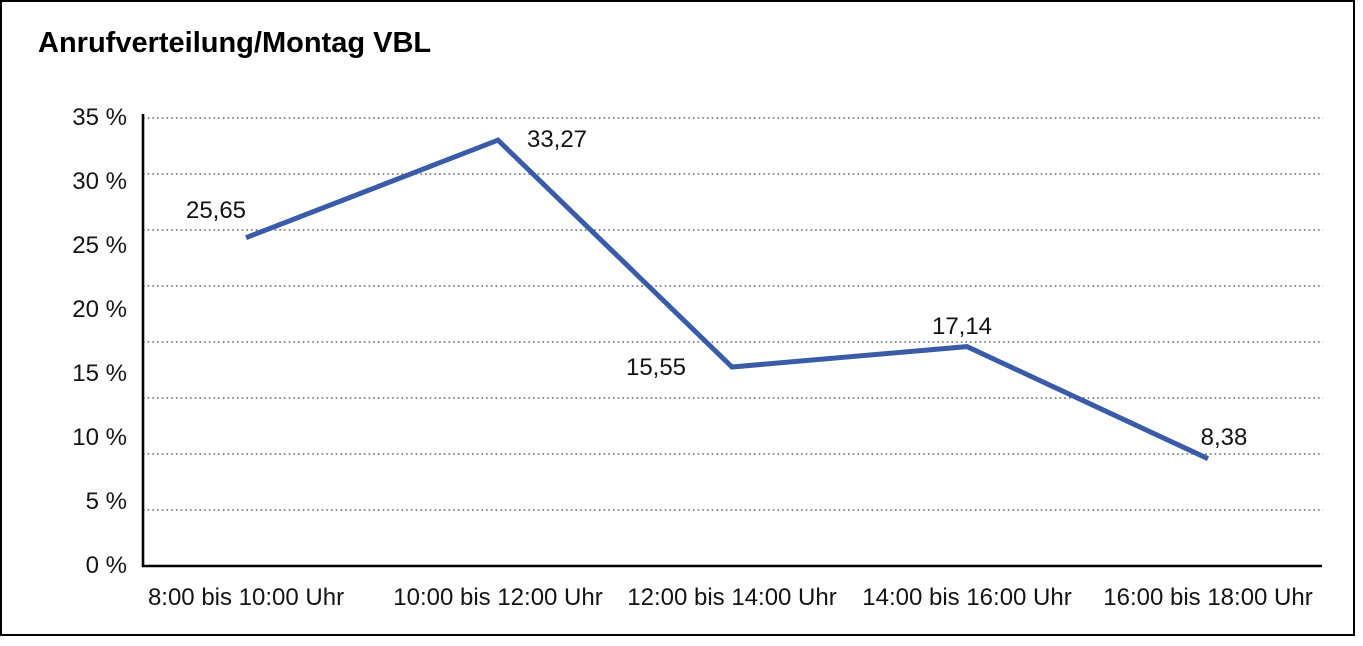 This screenshot has width=1363, height=646. I want to click on y-tick-label: 25 %, so click(99, 245).